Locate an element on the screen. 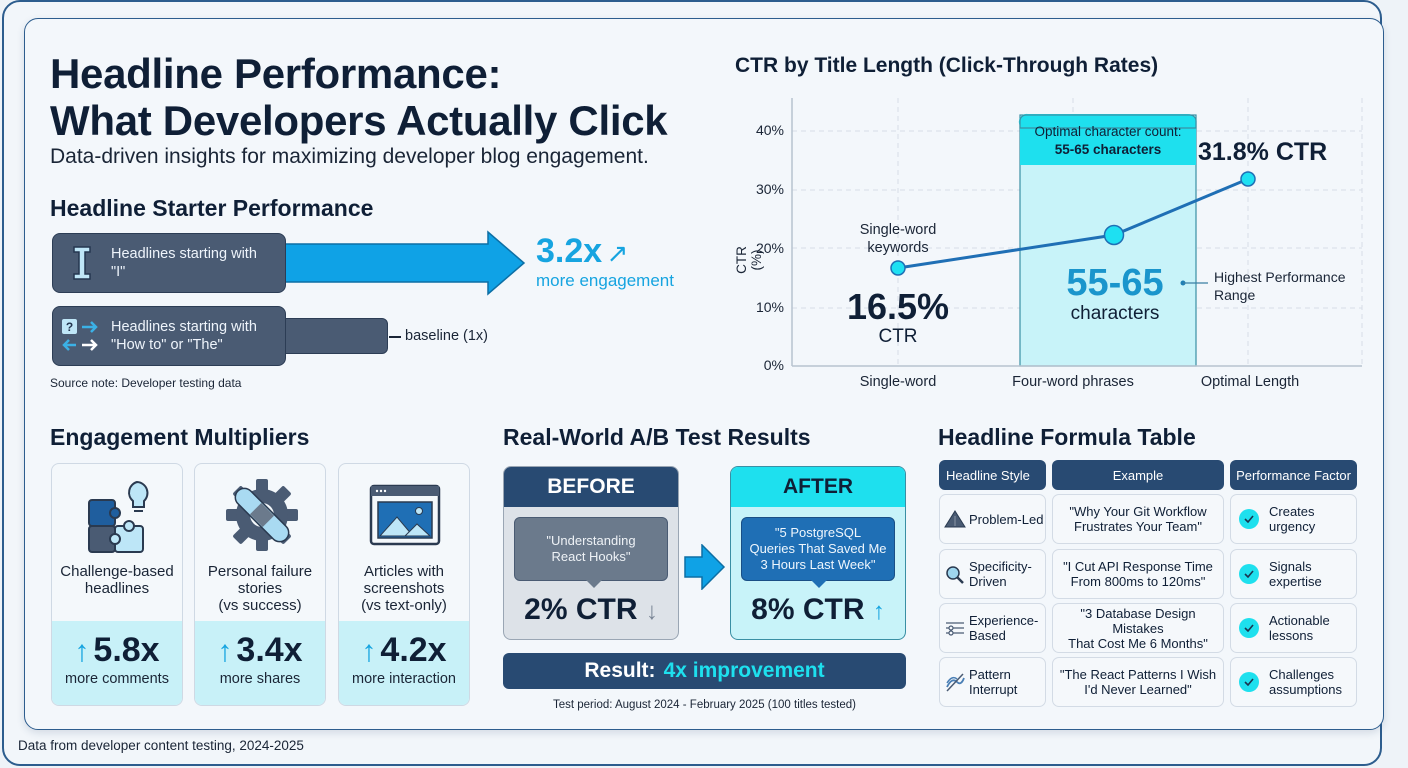  table-cell-factor: Creates urgency is located at coordinates (1293, 519).